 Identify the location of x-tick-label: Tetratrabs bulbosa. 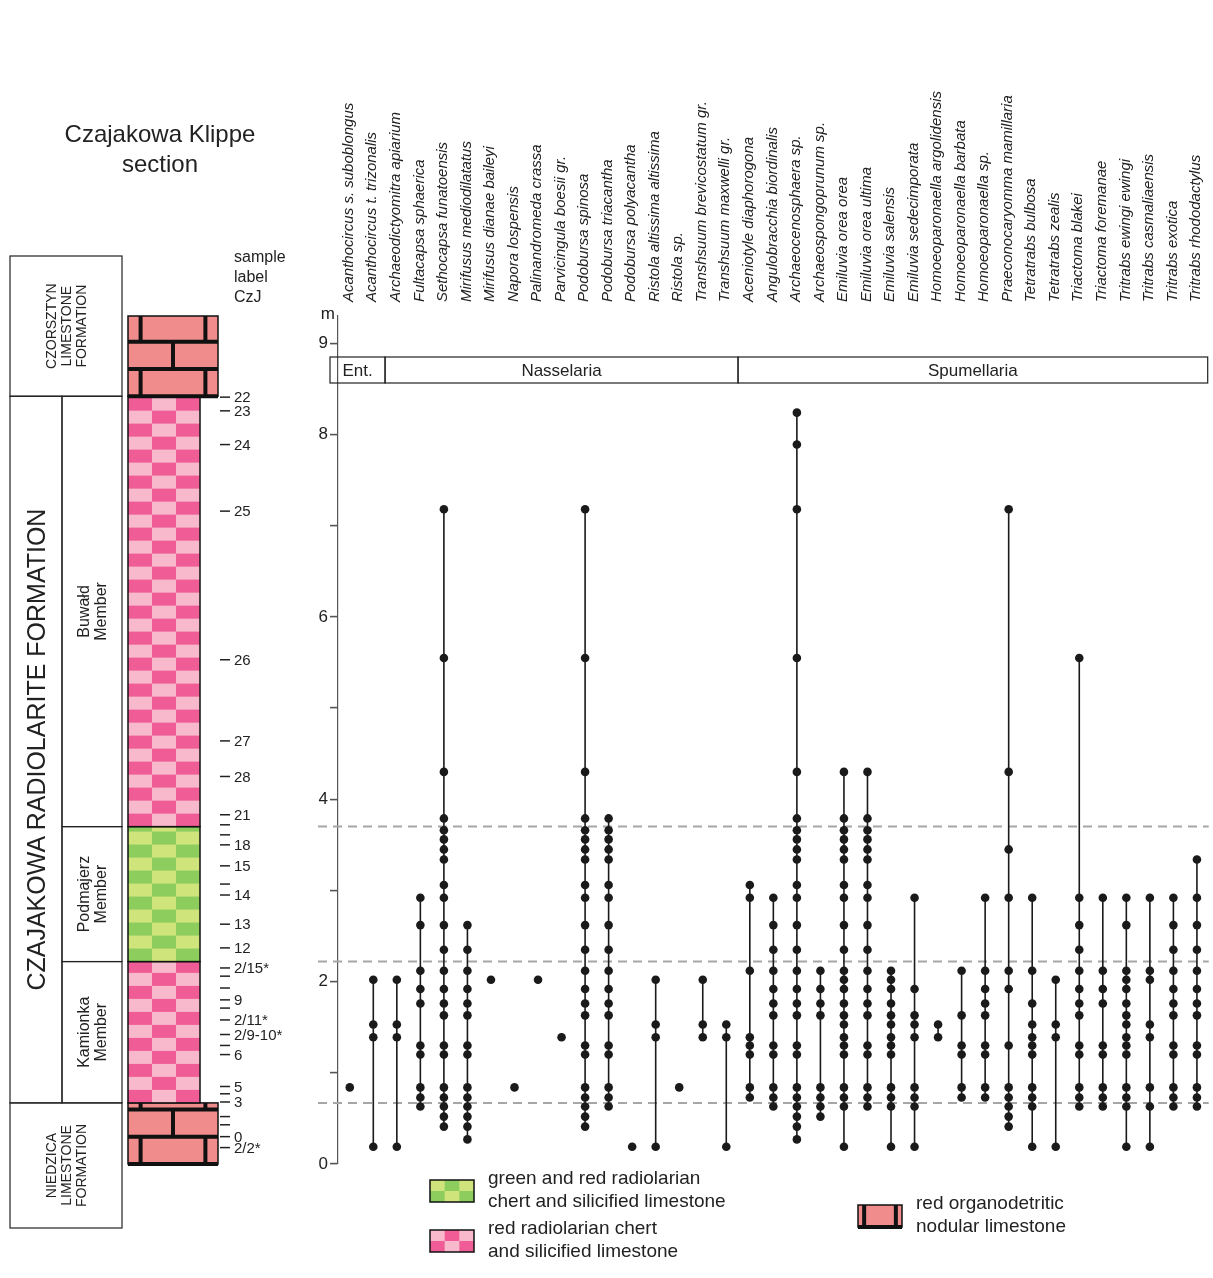
(1030, 240).